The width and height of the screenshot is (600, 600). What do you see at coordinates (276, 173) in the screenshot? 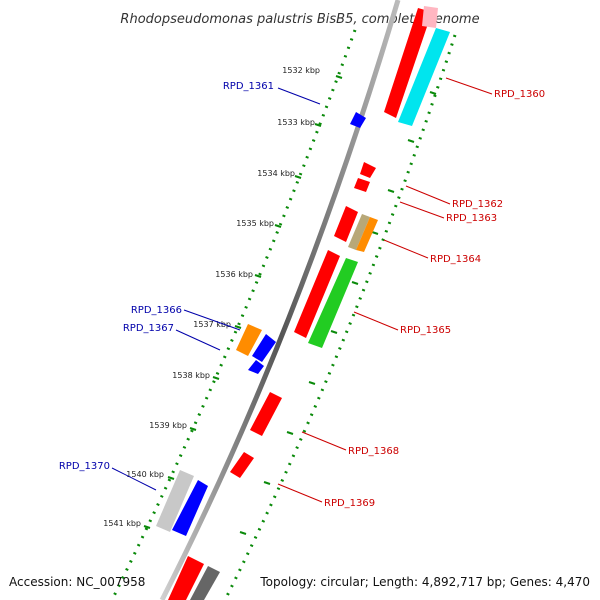
I see `tick-label: 1534 kbp` at bounding box center [276, 173].